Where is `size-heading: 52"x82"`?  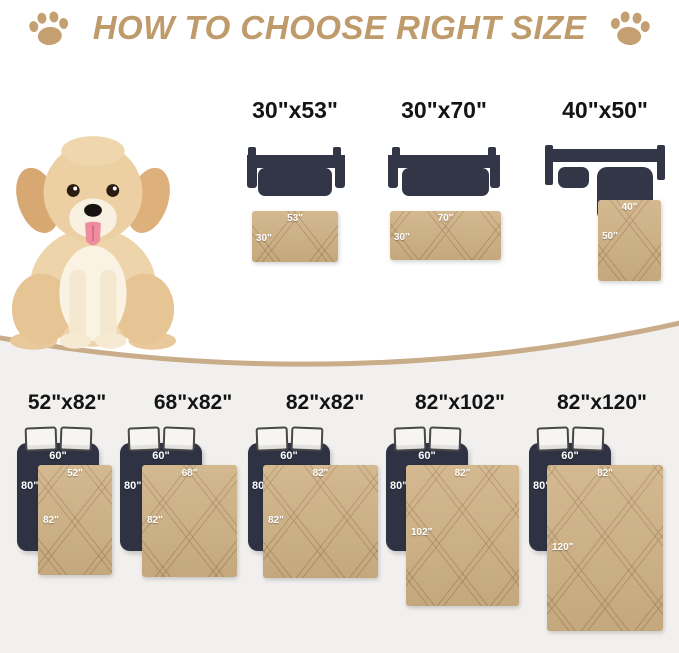 size-heading: 52"x82" is located at coordinates (67, 402).